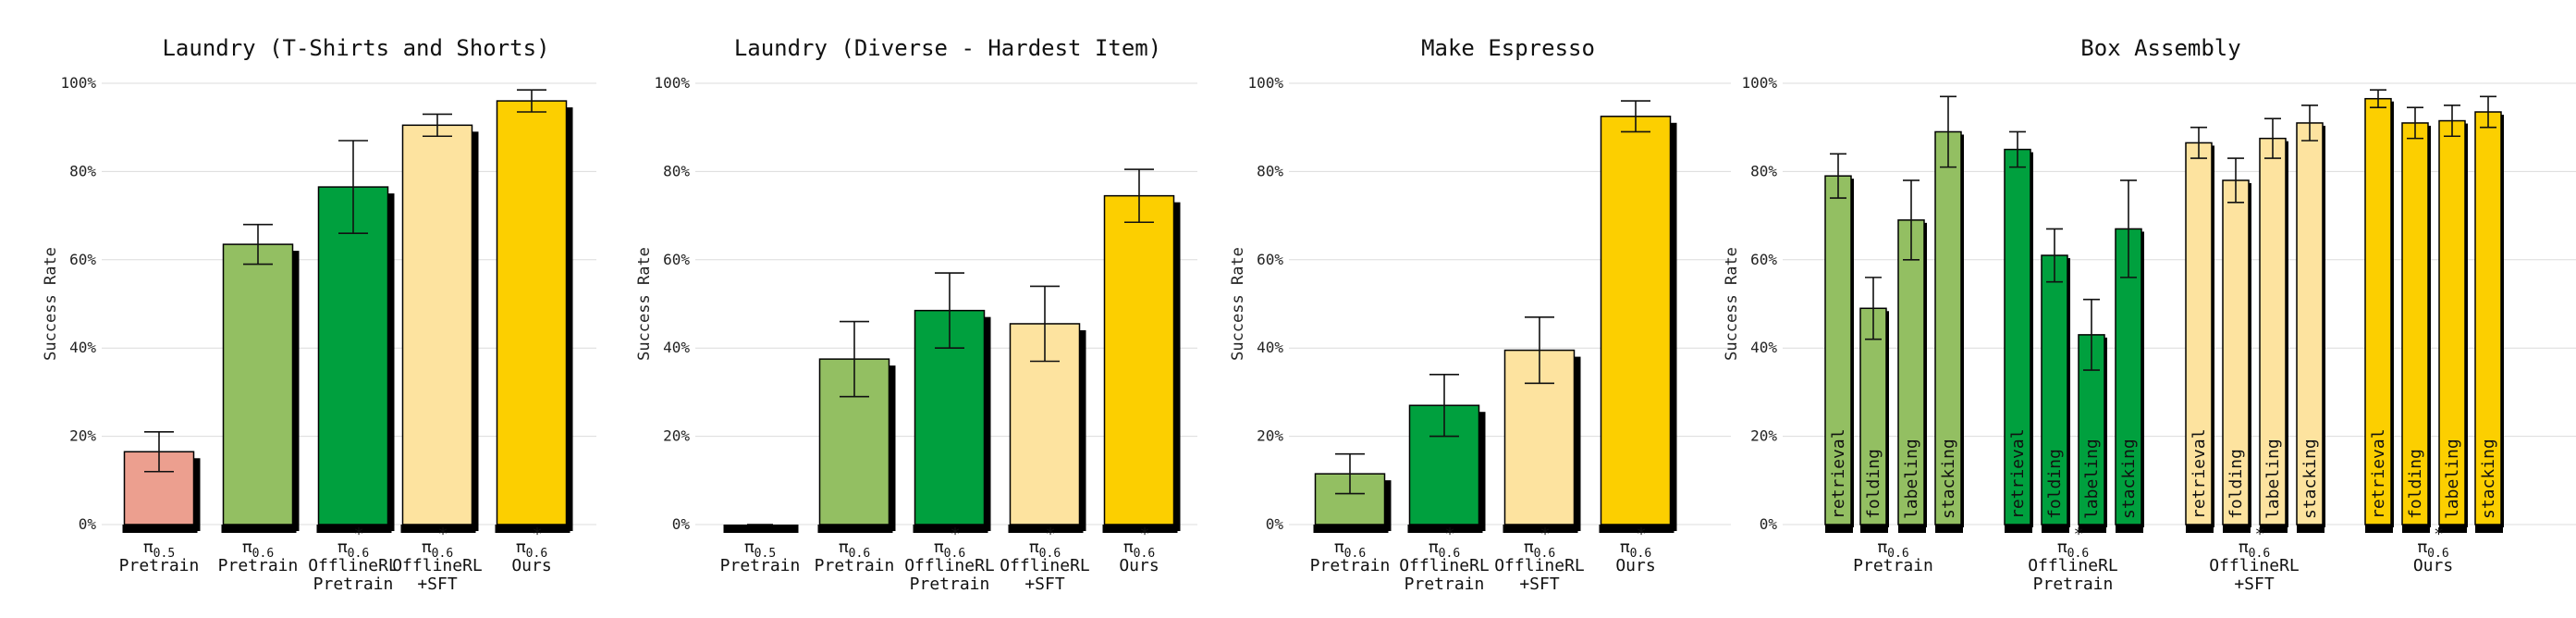 This screenshot has width=2576, height=618. I want to click on bar-inner-label: labeling, so click(2092, 479).